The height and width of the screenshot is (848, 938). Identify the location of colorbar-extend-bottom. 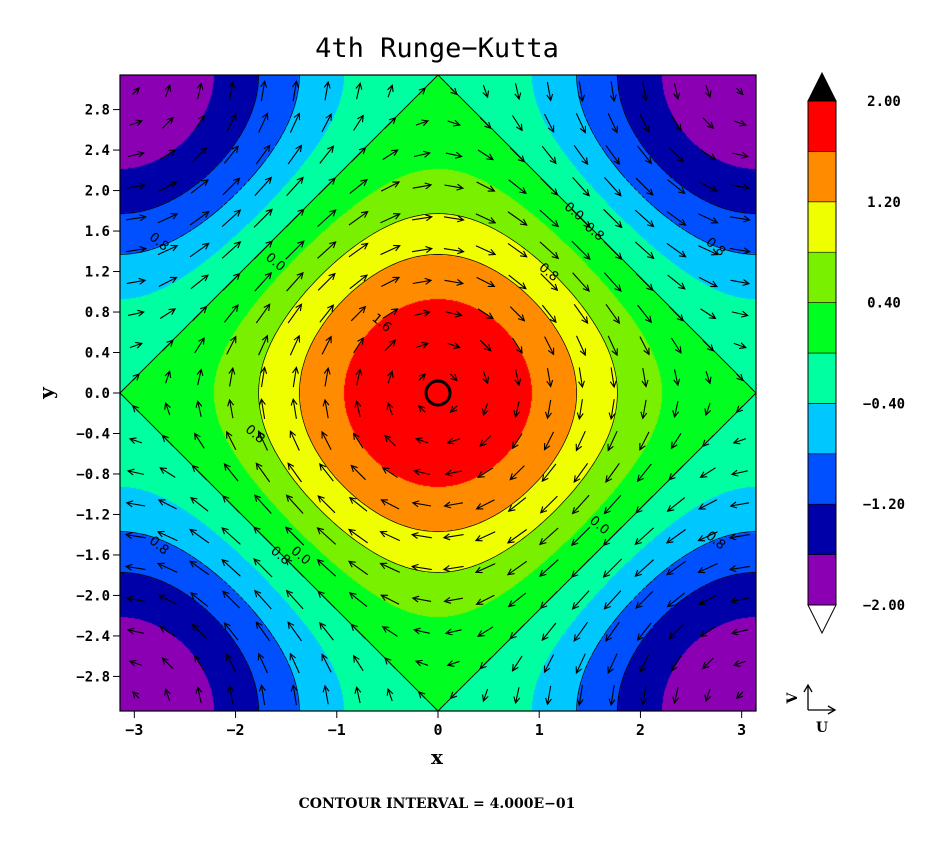
(822, 619).